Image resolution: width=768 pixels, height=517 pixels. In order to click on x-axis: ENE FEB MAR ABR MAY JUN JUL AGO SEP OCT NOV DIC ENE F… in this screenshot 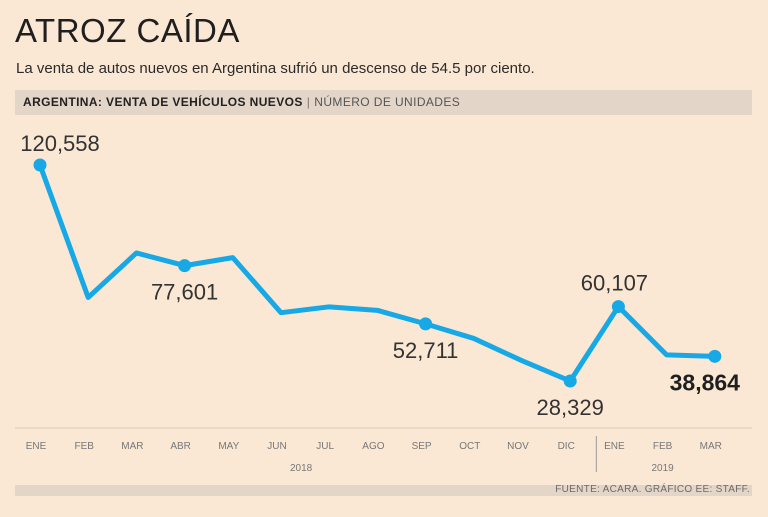, I will do `click(383, 450)`.